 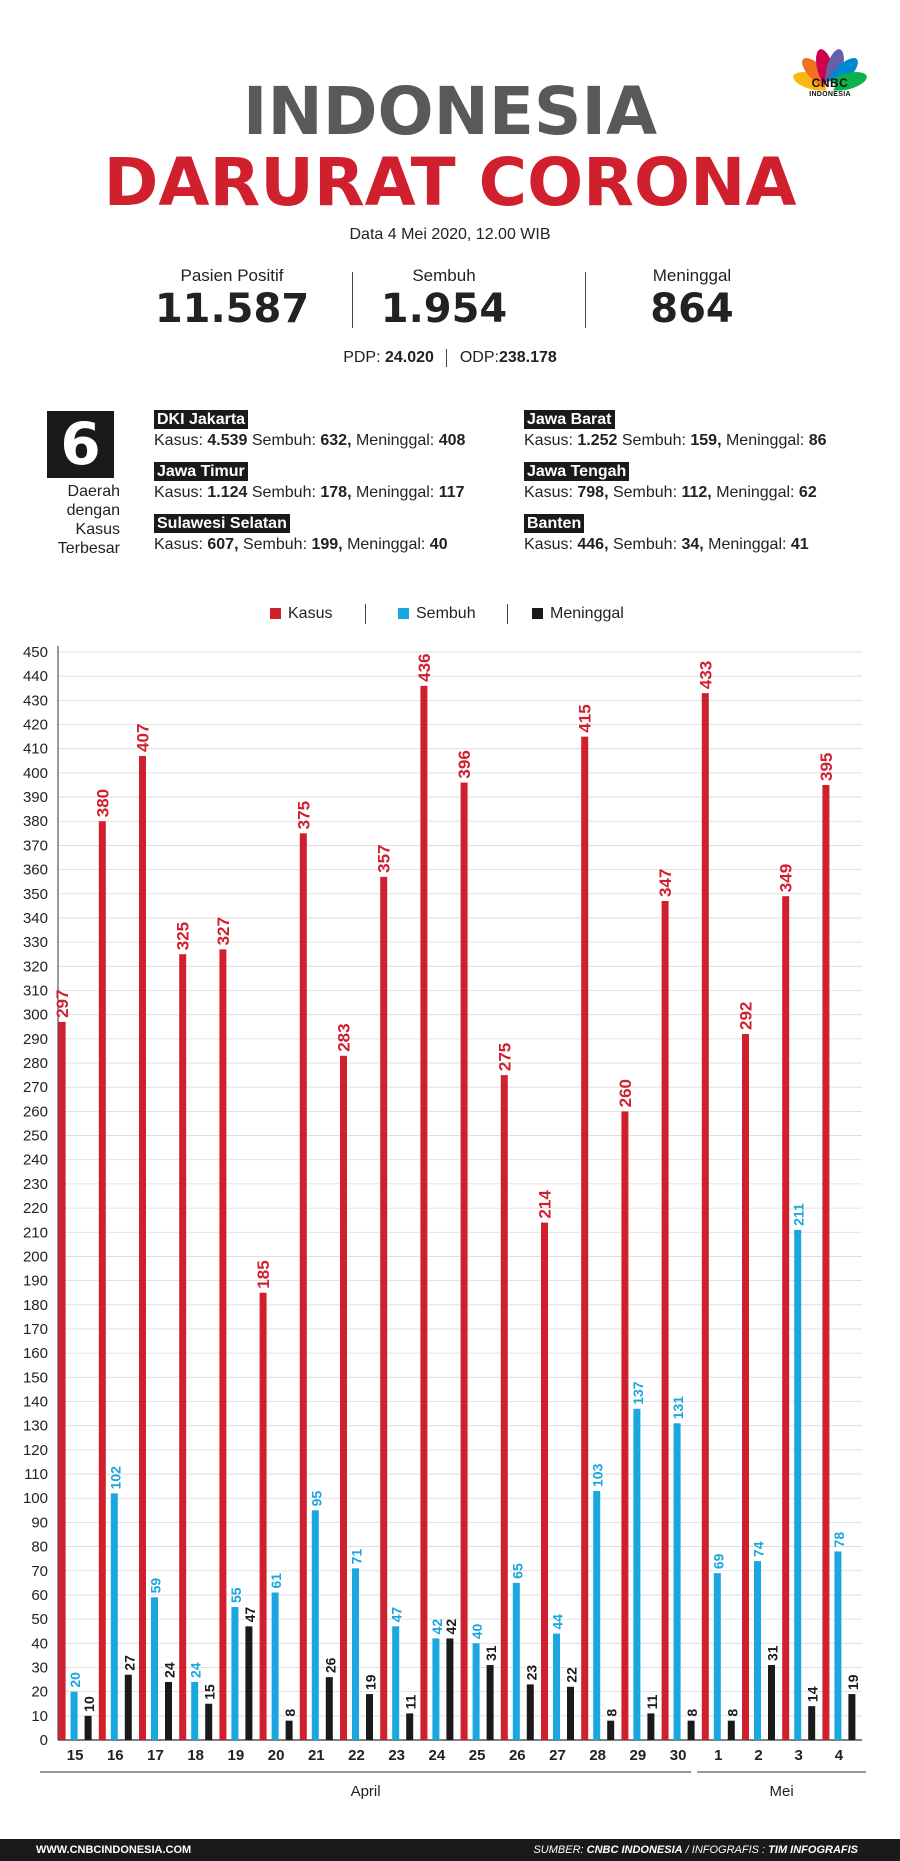 I want to click on region-meninggal-value: 408, so click(x=452, y=440).